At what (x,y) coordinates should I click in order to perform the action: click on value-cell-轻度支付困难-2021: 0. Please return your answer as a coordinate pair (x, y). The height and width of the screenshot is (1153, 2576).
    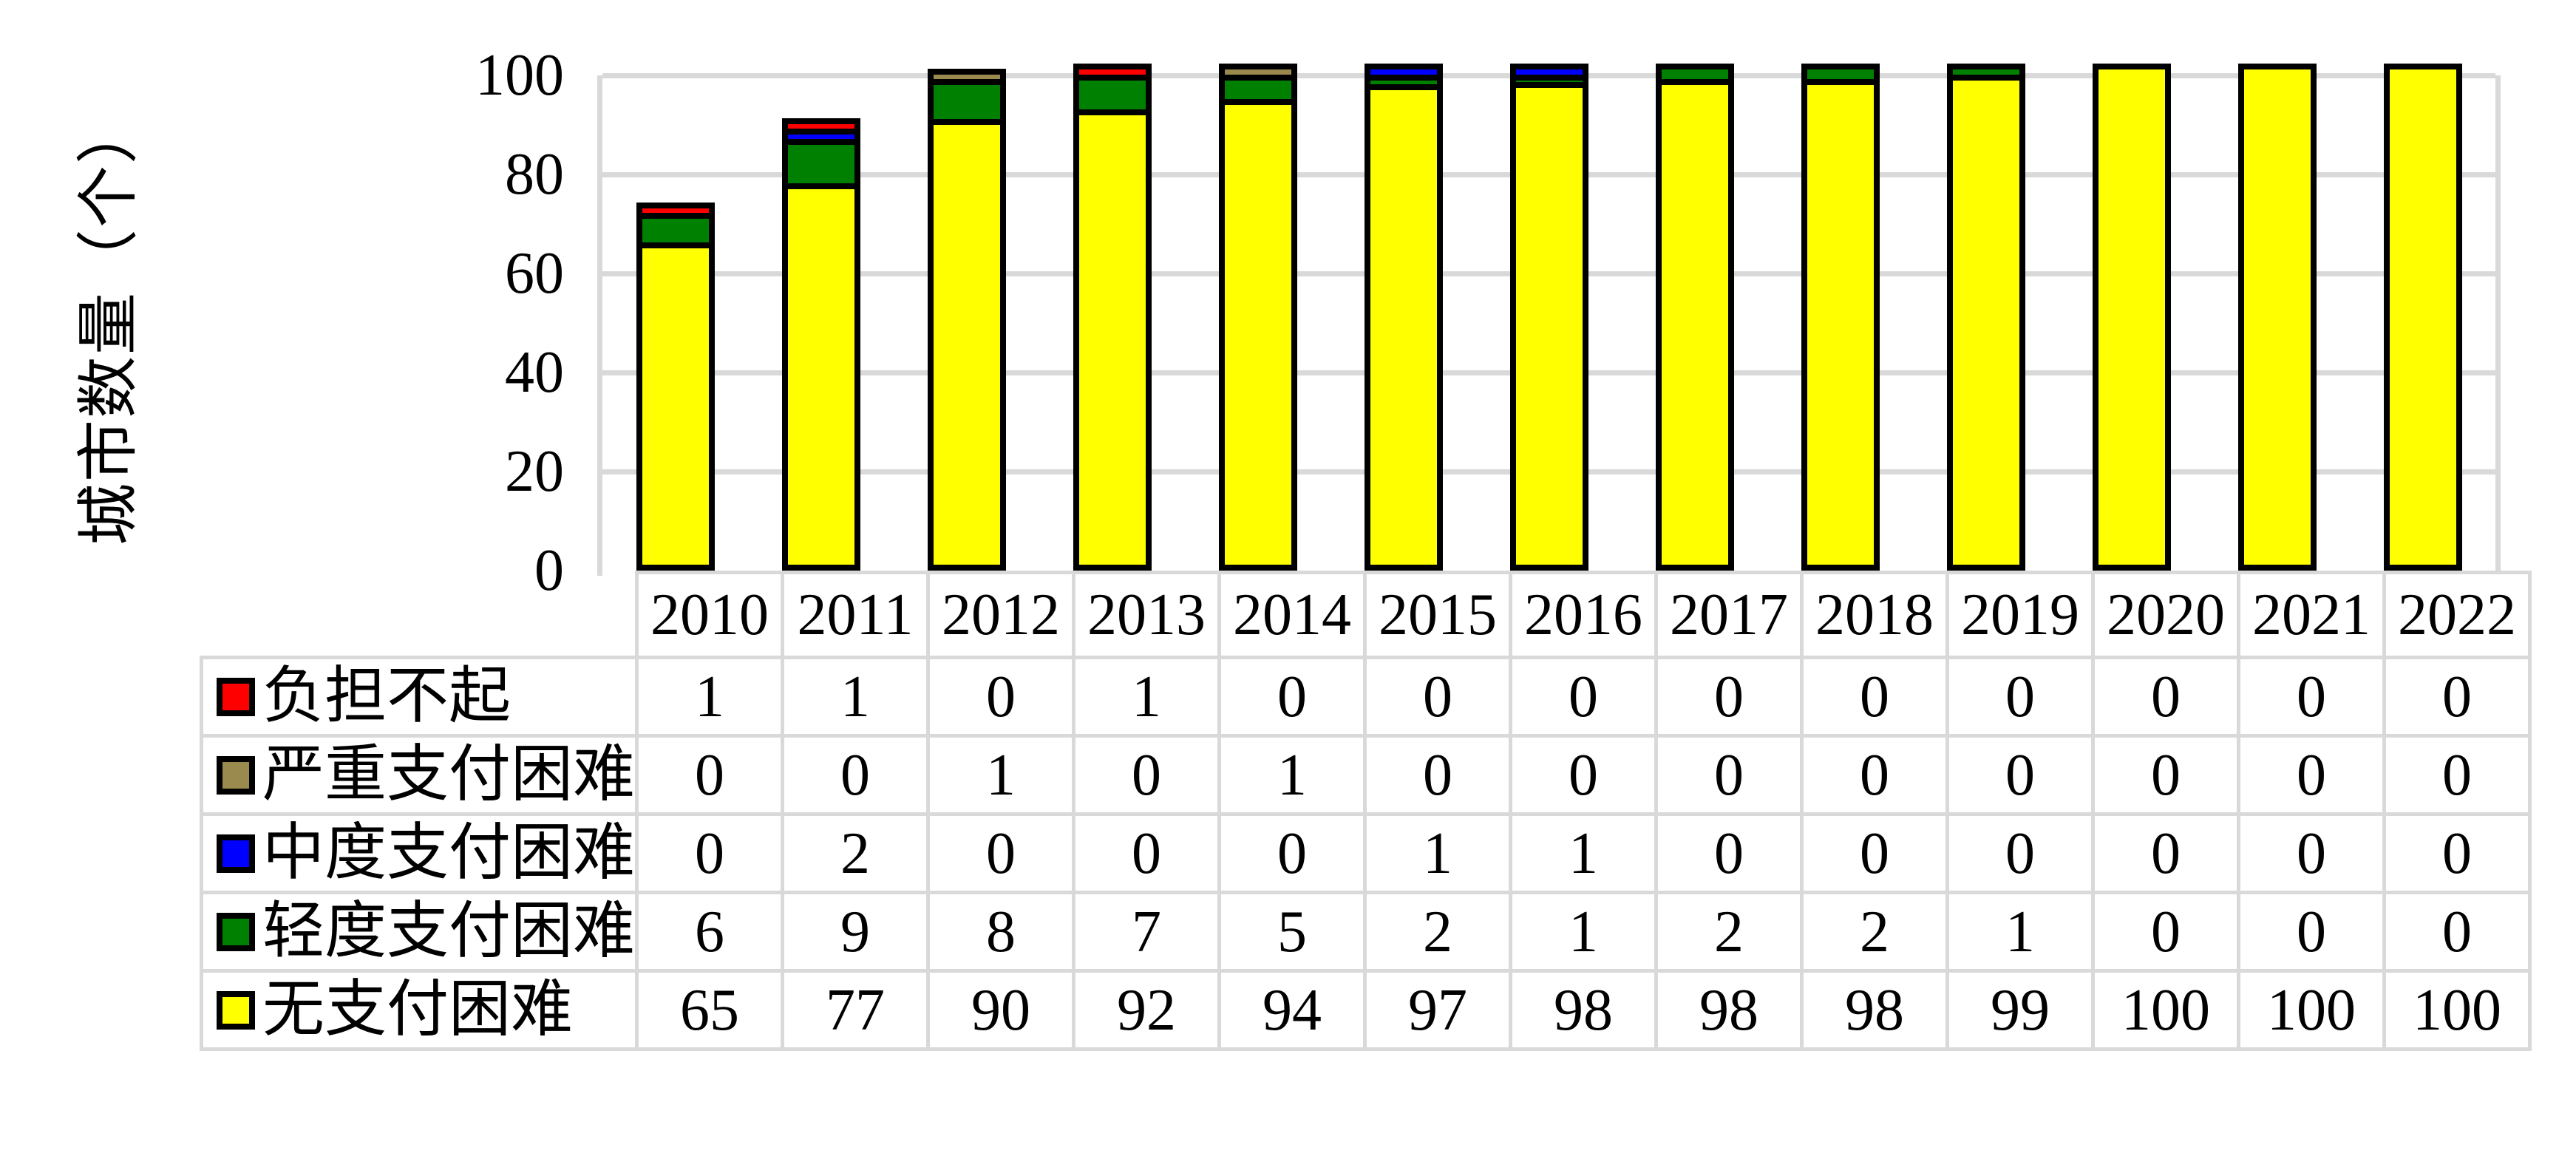
    Looking at the image, I should click on (2312, 932).